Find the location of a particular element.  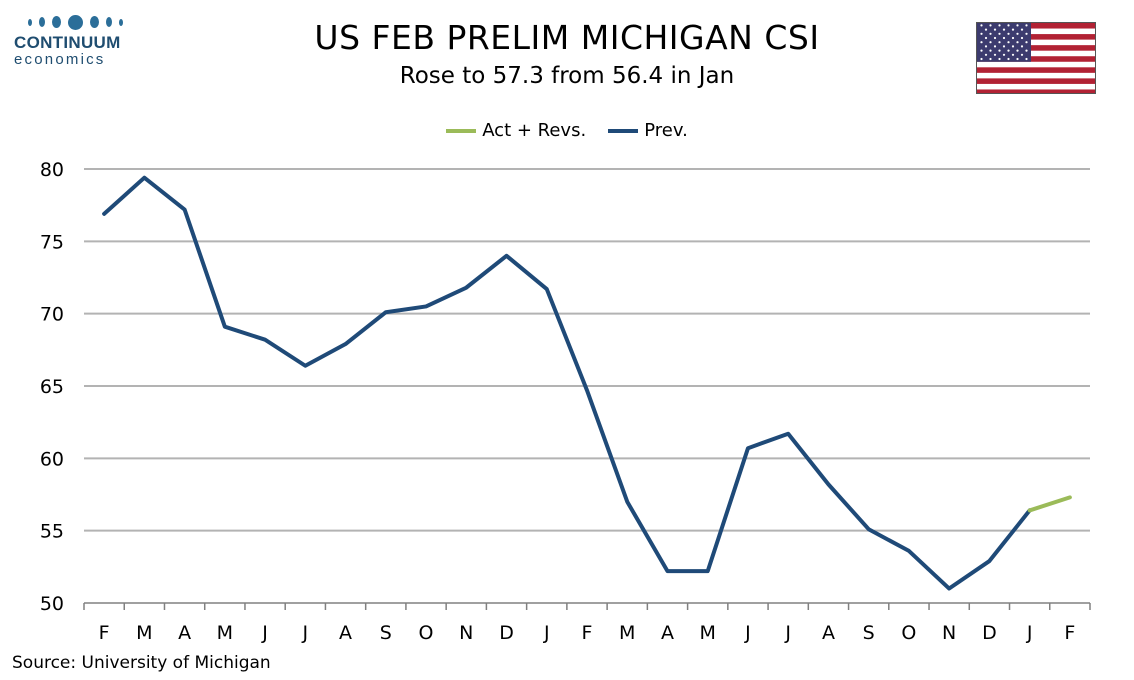

us-flag-svg is located at coordinates (1036, 58).